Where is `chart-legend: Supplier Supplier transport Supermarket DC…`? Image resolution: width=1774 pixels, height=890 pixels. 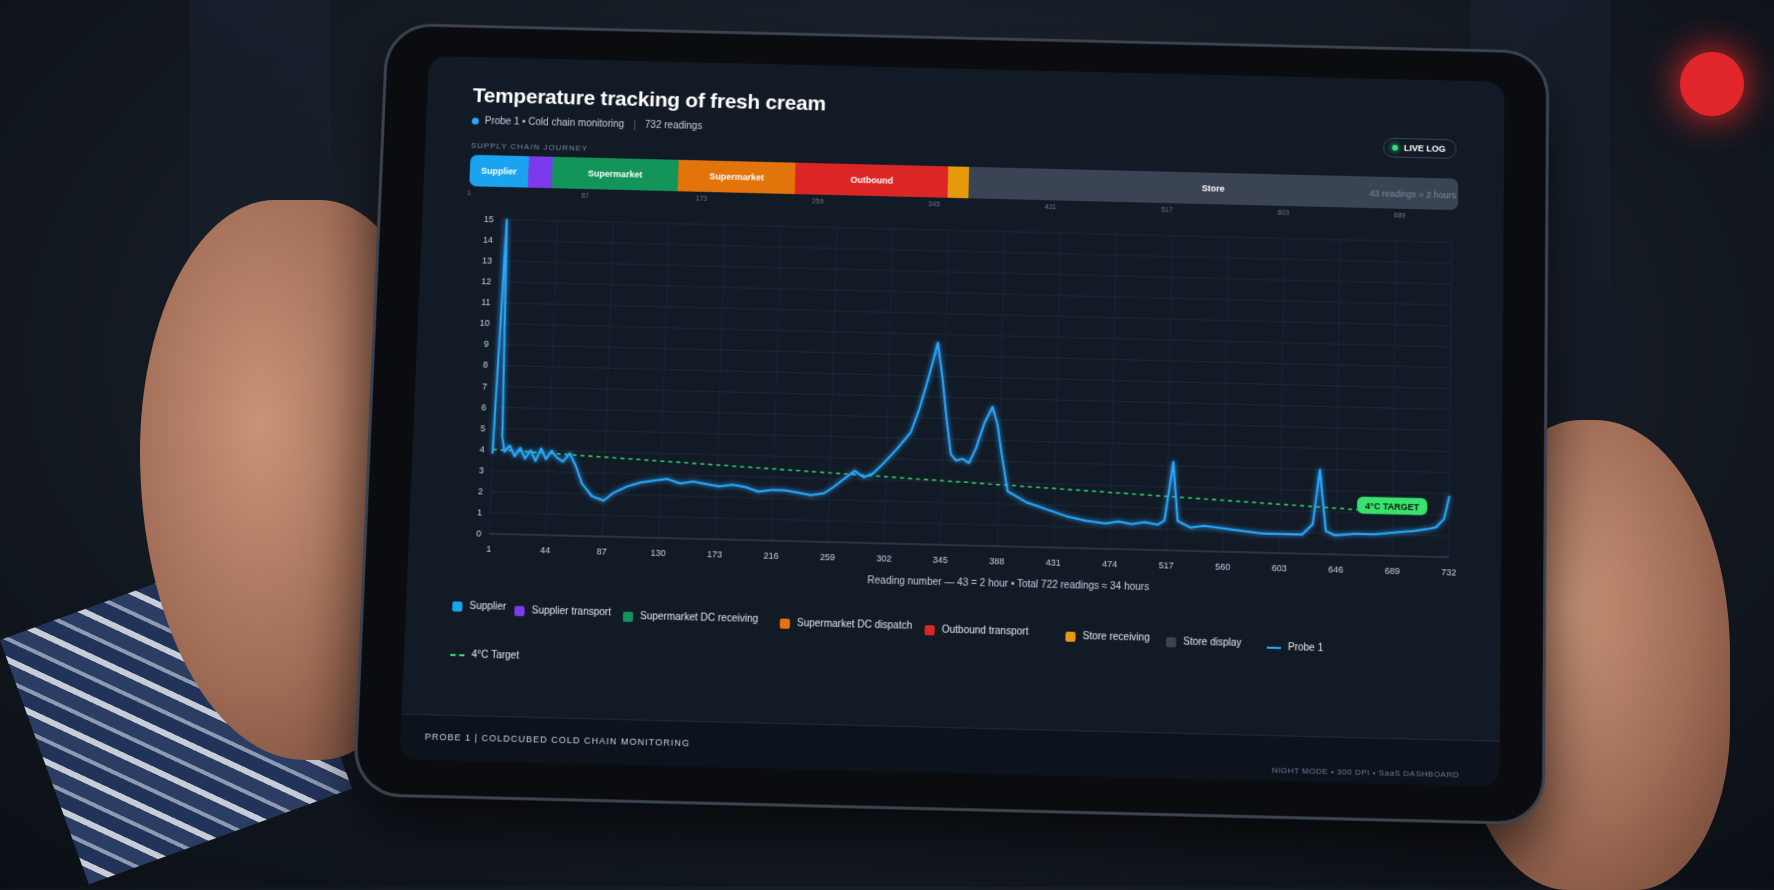 chart-legend: Supplier Supplier transport Supermarket DC… is located at coordinates (954, 631).